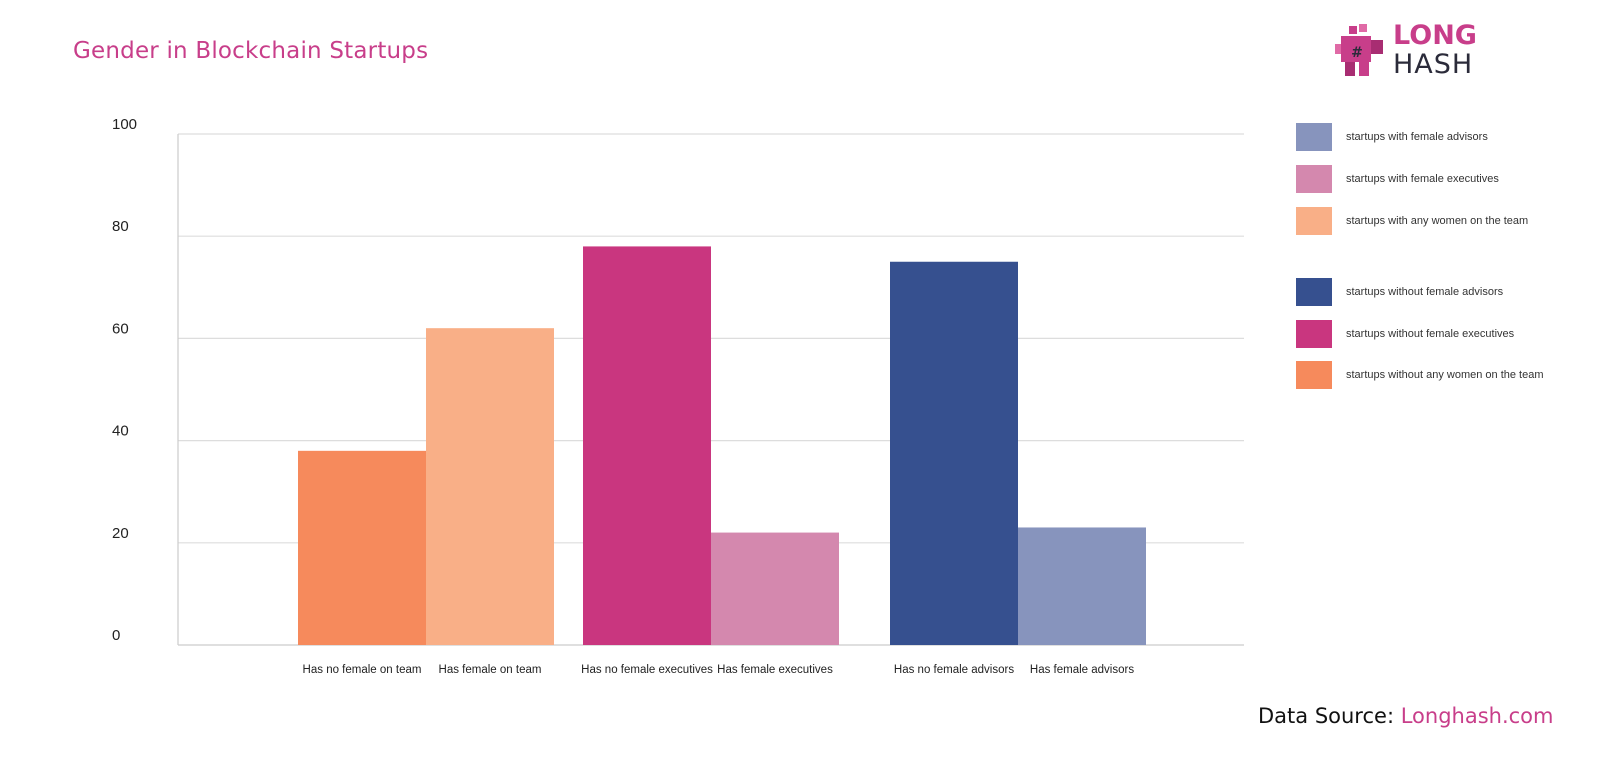 The width and height of the screenshot is (1600, 761). What do you see at coordinates (490, 670) in the screenshot?
I see `x-tick-label: Has female on team` at bounding box center [490, 670].